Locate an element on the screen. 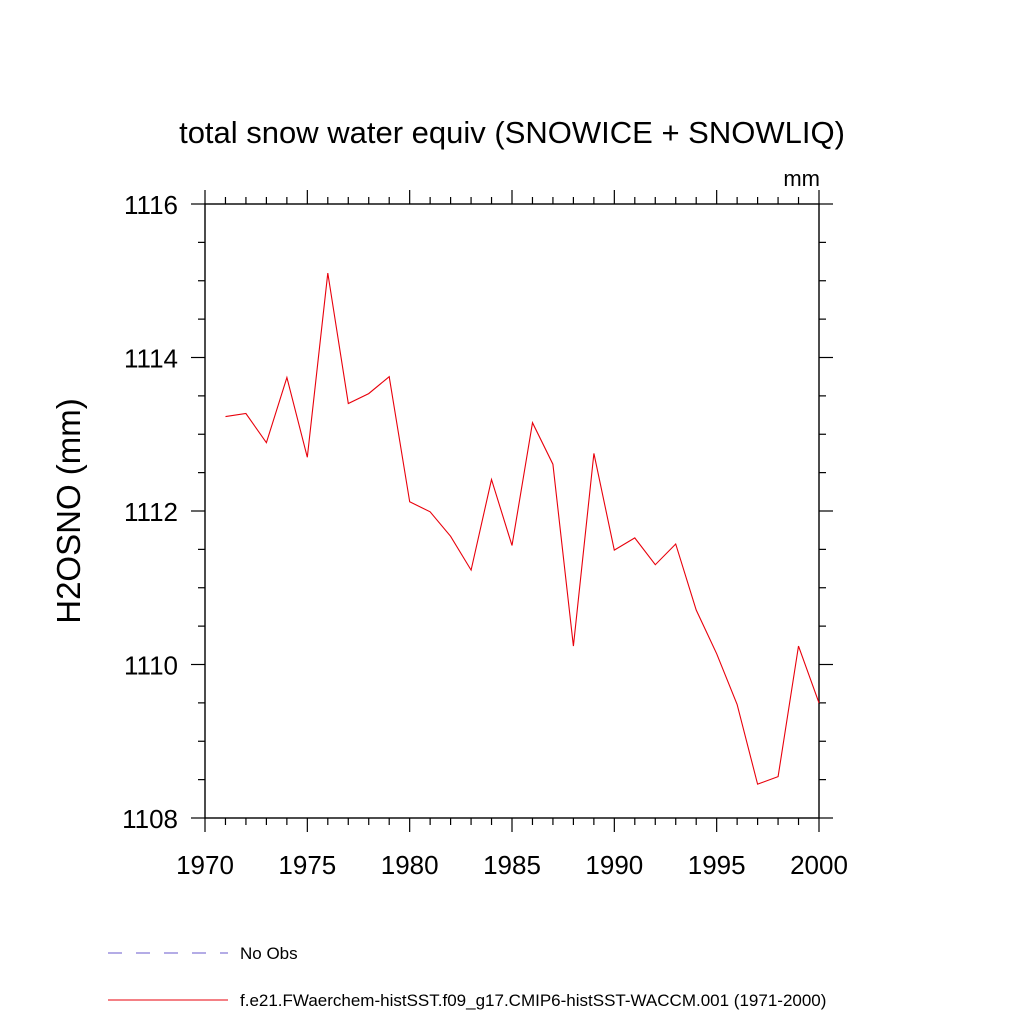  x-tick-label: 1985 is located at coordinates (512, 865).